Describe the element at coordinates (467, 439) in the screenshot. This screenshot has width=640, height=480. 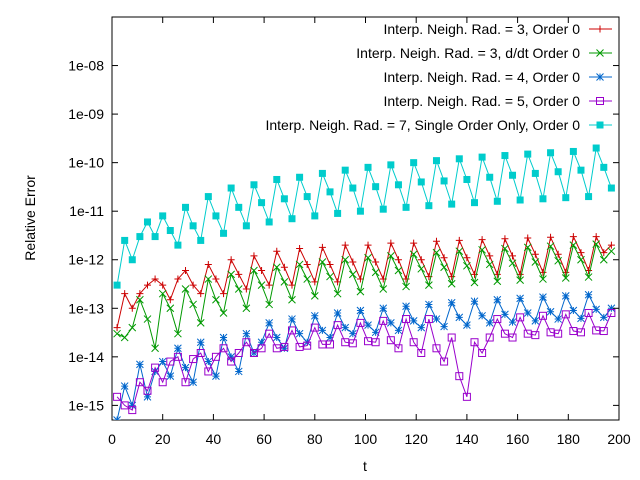
I see `x-tick-label: 140` at that location.